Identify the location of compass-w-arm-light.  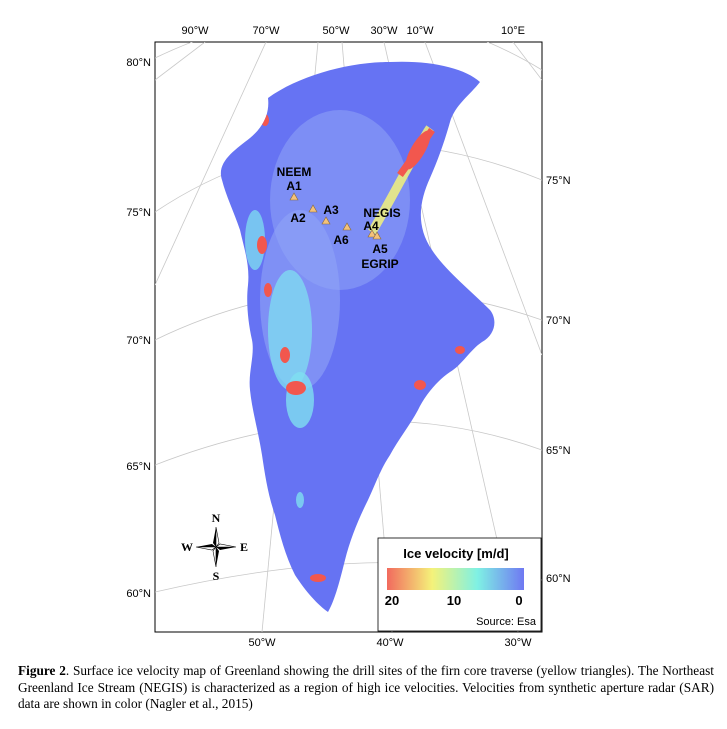
(206, 548).